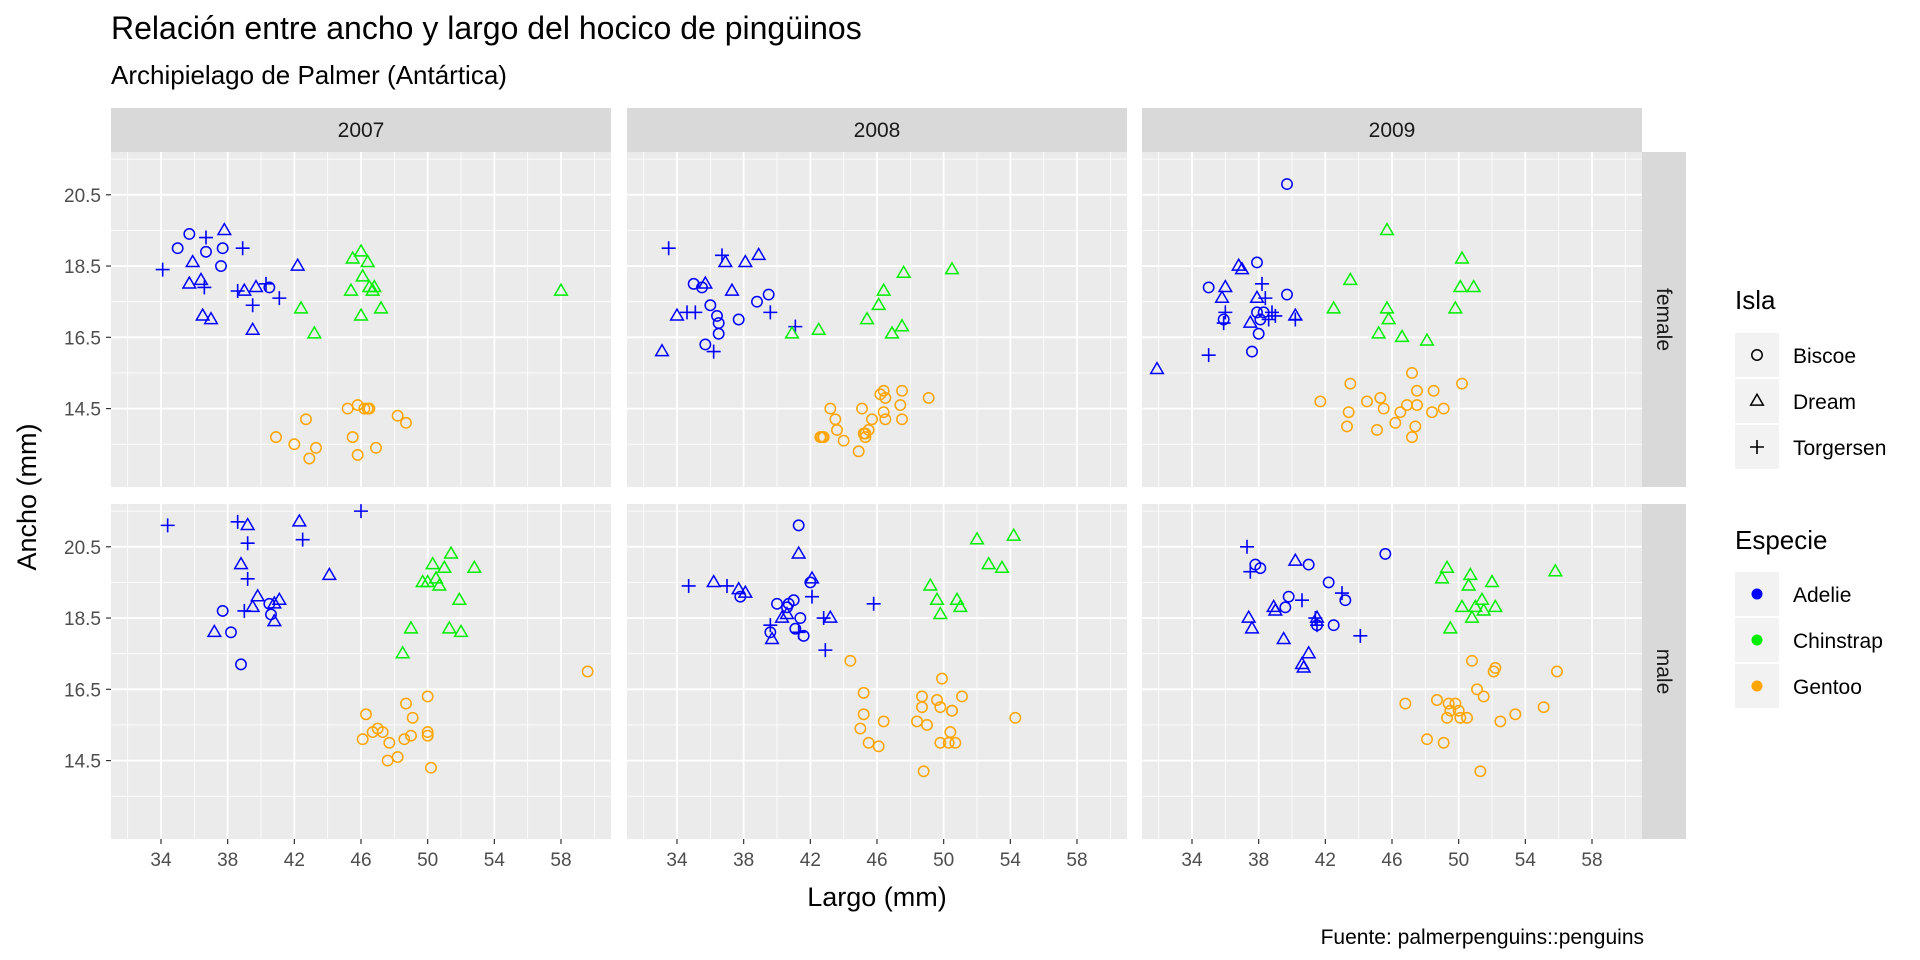 The width and height of the screenshot is (1920, 960). I want to click on y-axis-label: Ancho (mm), so click(27, 496).